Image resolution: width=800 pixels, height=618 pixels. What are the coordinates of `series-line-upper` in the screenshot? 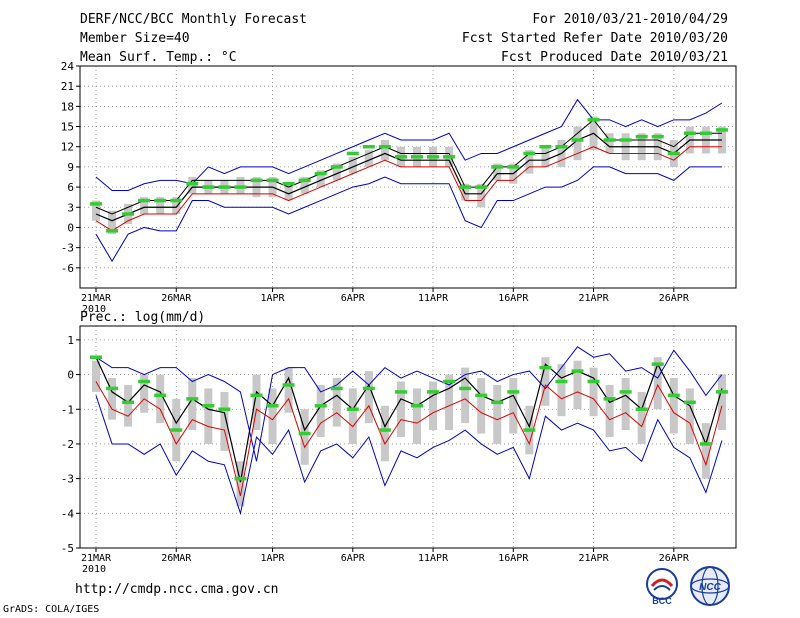 It's located at (408, 167).